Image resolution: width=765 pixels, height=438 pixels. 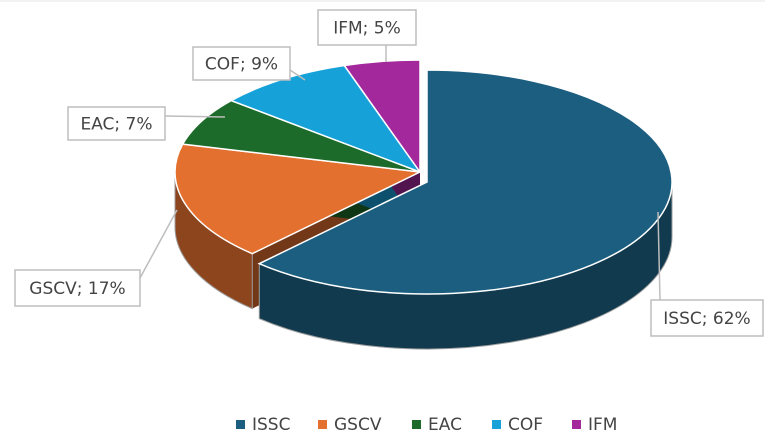 I want to click on legend-label: COF, so click(x=525, y=425).